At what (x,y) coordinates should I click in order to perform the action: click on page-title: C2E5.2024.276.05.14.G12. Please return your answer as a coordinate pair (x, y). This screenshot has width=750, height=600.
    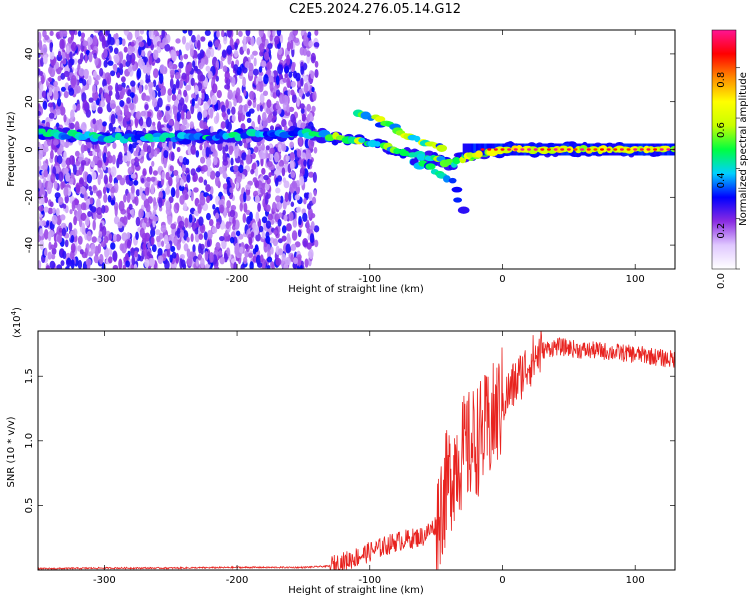
    Looking at the image, I should click on (375, 9).